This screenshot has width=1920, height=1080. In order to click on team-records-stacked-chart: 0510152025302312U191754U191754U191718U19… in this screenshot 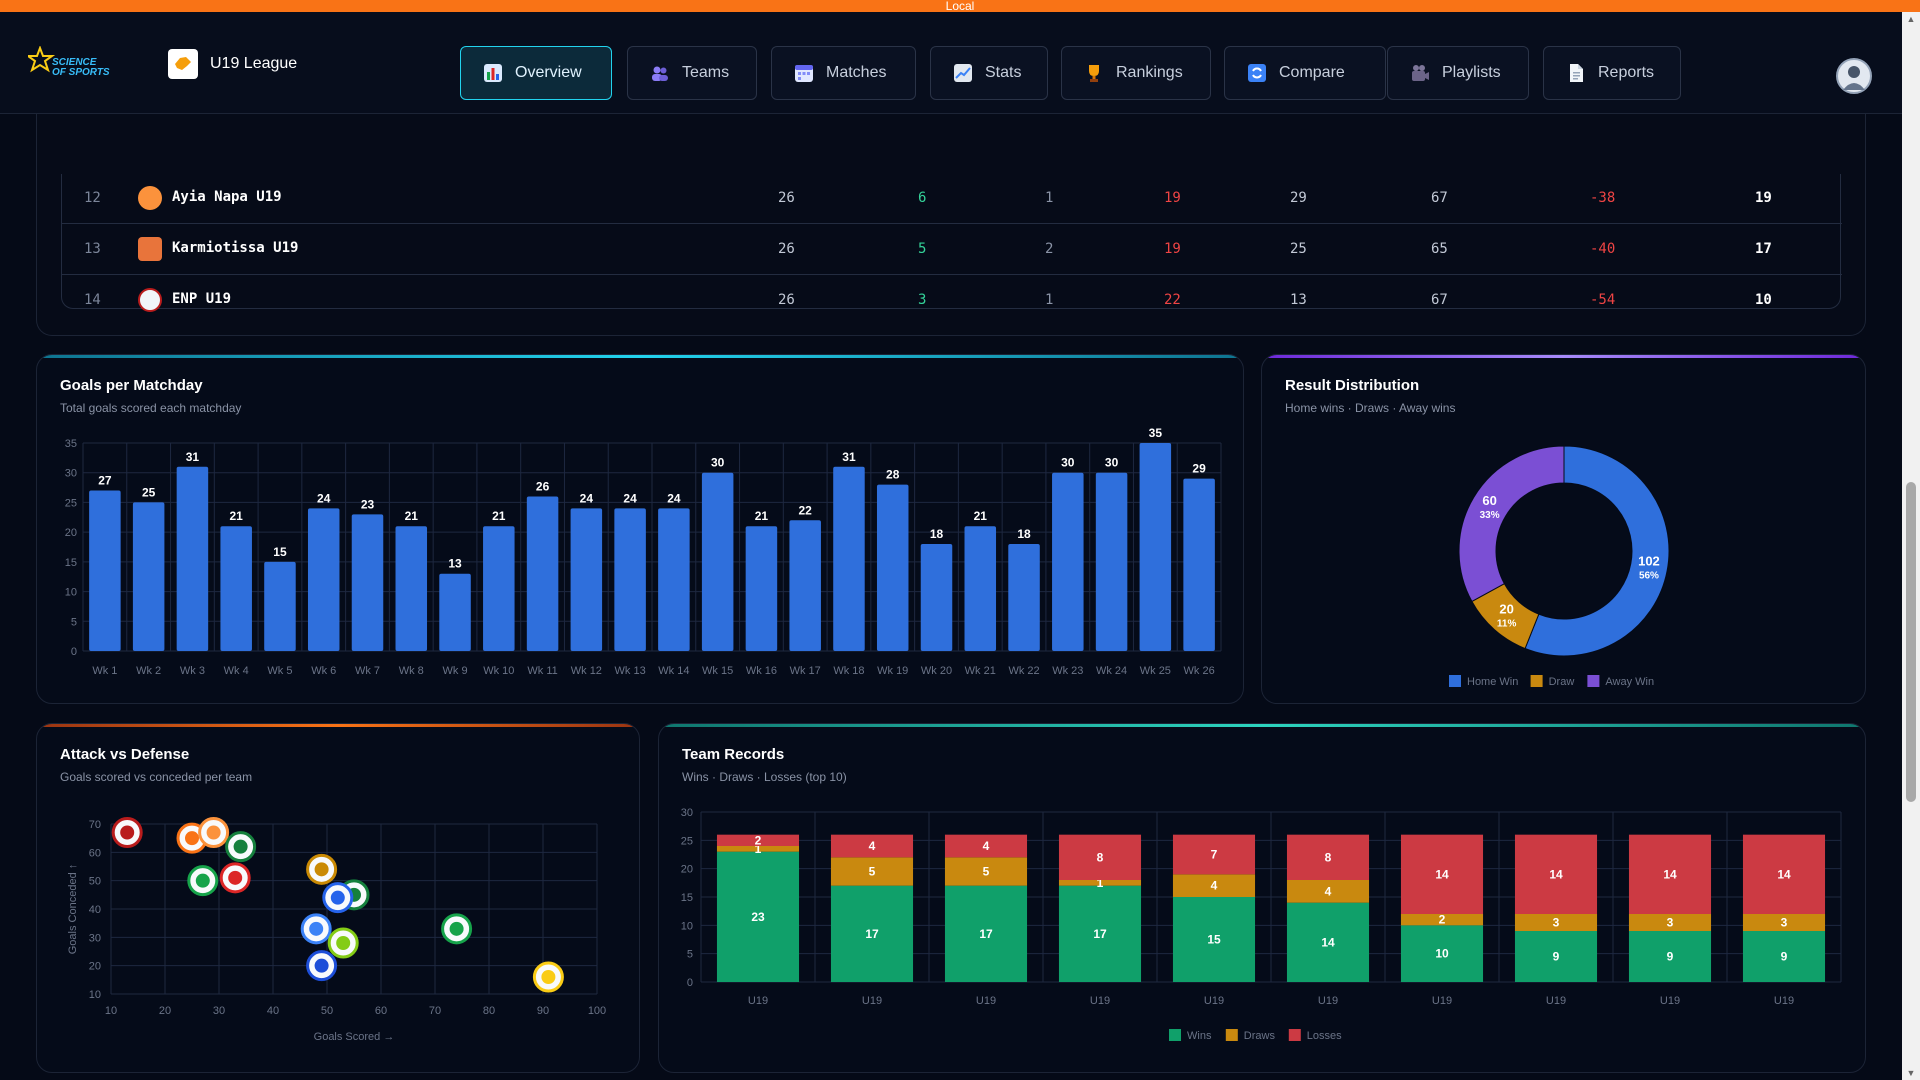, I will do `click(1261, 924)`.